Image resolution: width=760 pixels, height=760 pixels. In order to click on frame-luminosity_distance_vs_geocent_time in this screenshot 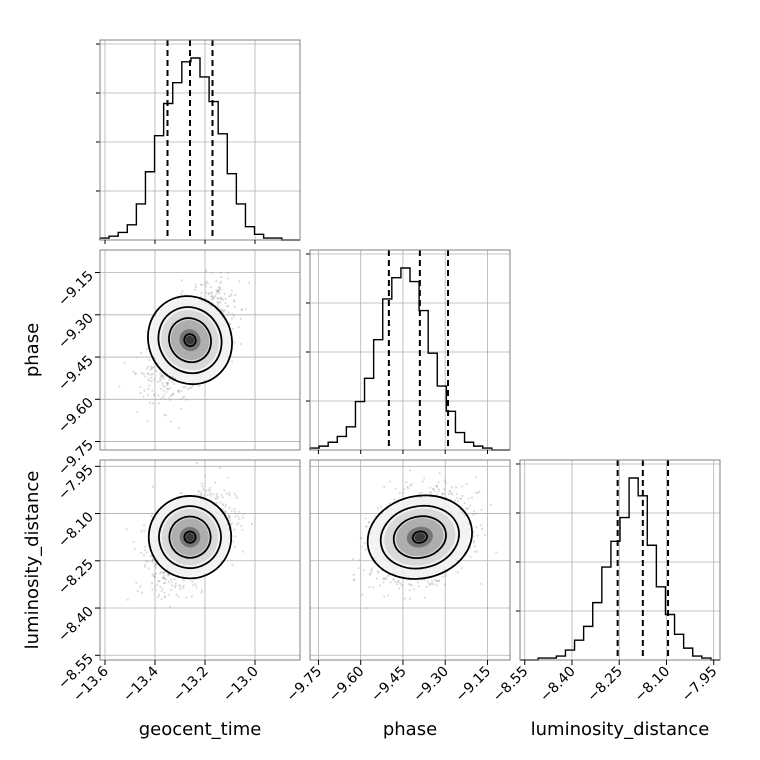, I will do `click(200, 560)`.